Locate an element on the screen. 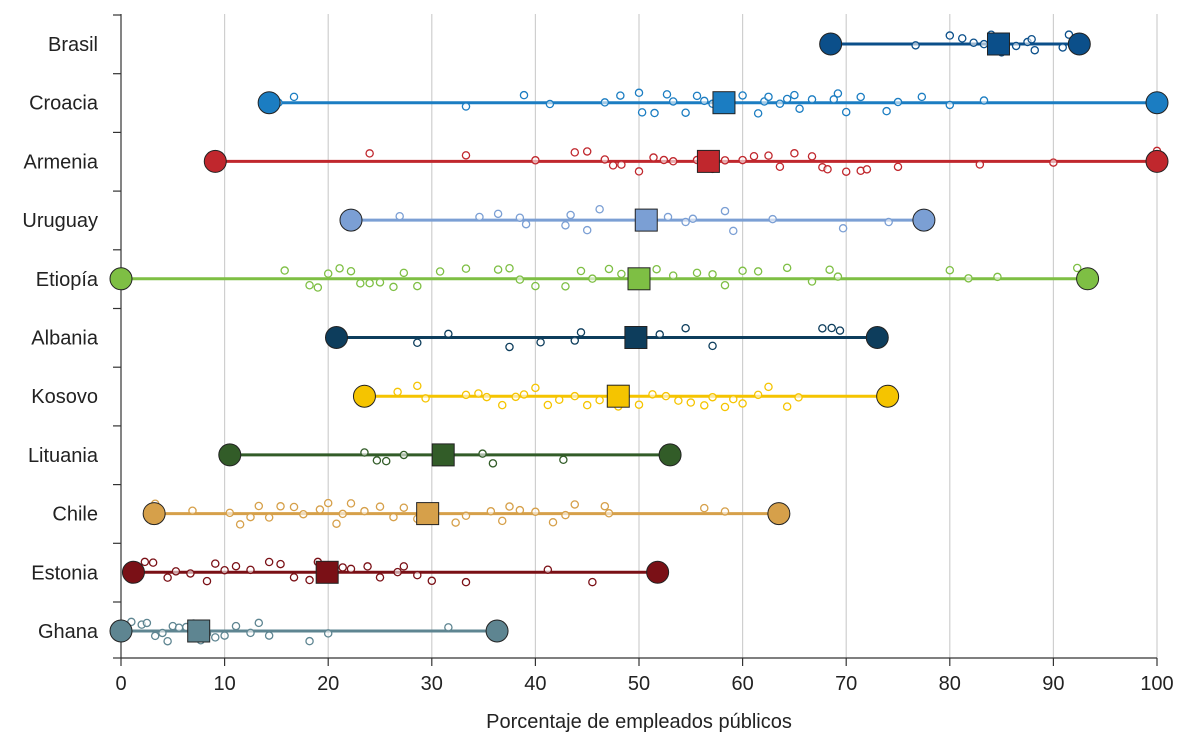 This screenshot has width=1179, height=736. country-label: Estonia is located at coordinates (65, 573).